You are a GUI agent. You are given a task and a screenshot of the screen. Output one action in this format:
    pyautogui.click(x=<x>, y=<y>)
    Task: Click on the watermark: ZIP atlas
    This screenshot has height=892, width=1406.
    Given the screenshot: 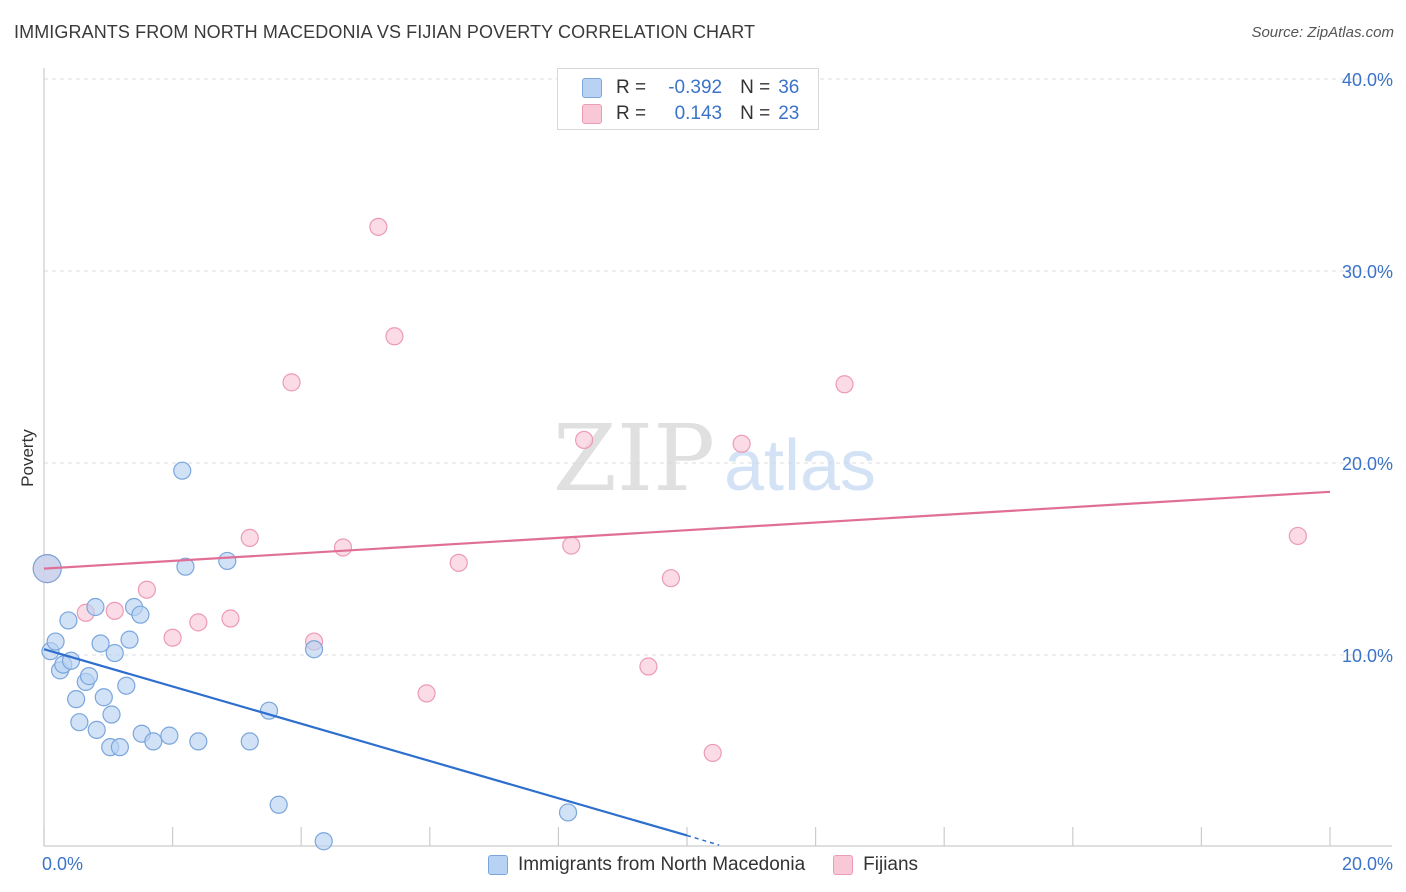 What is the action you would take?
    pyautogui.click(x=714, y=458)
    